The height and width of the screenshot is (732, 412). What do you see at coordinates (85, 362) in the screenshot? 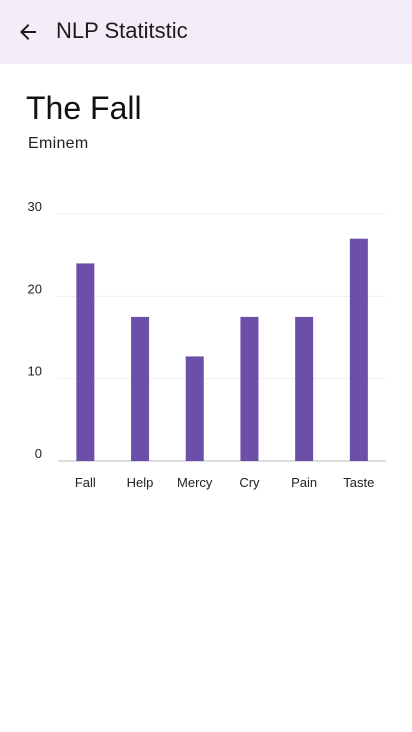
I see `bar-fall` at bounding box center [85, 362].